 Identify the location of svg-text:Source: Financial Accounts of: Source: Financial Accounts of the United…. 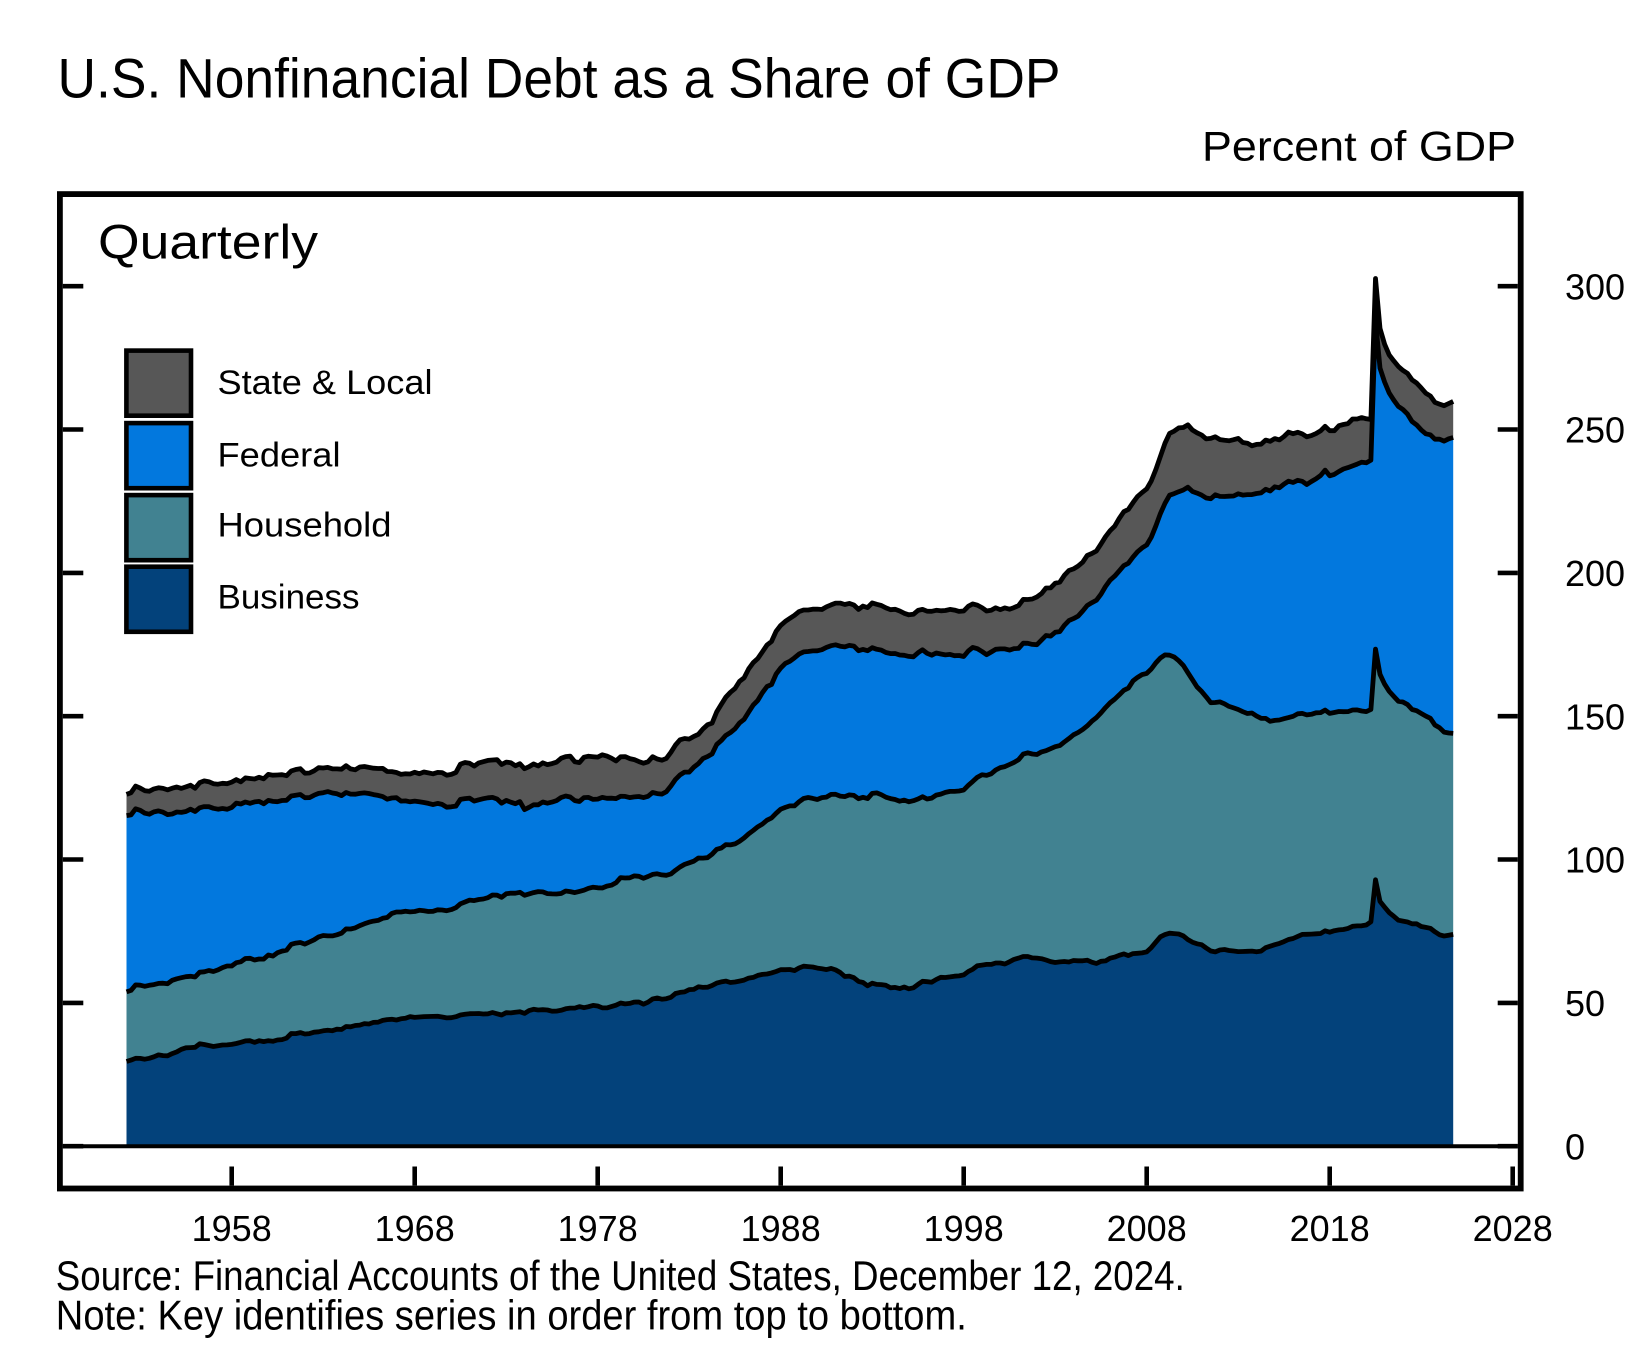
(620, 1276).